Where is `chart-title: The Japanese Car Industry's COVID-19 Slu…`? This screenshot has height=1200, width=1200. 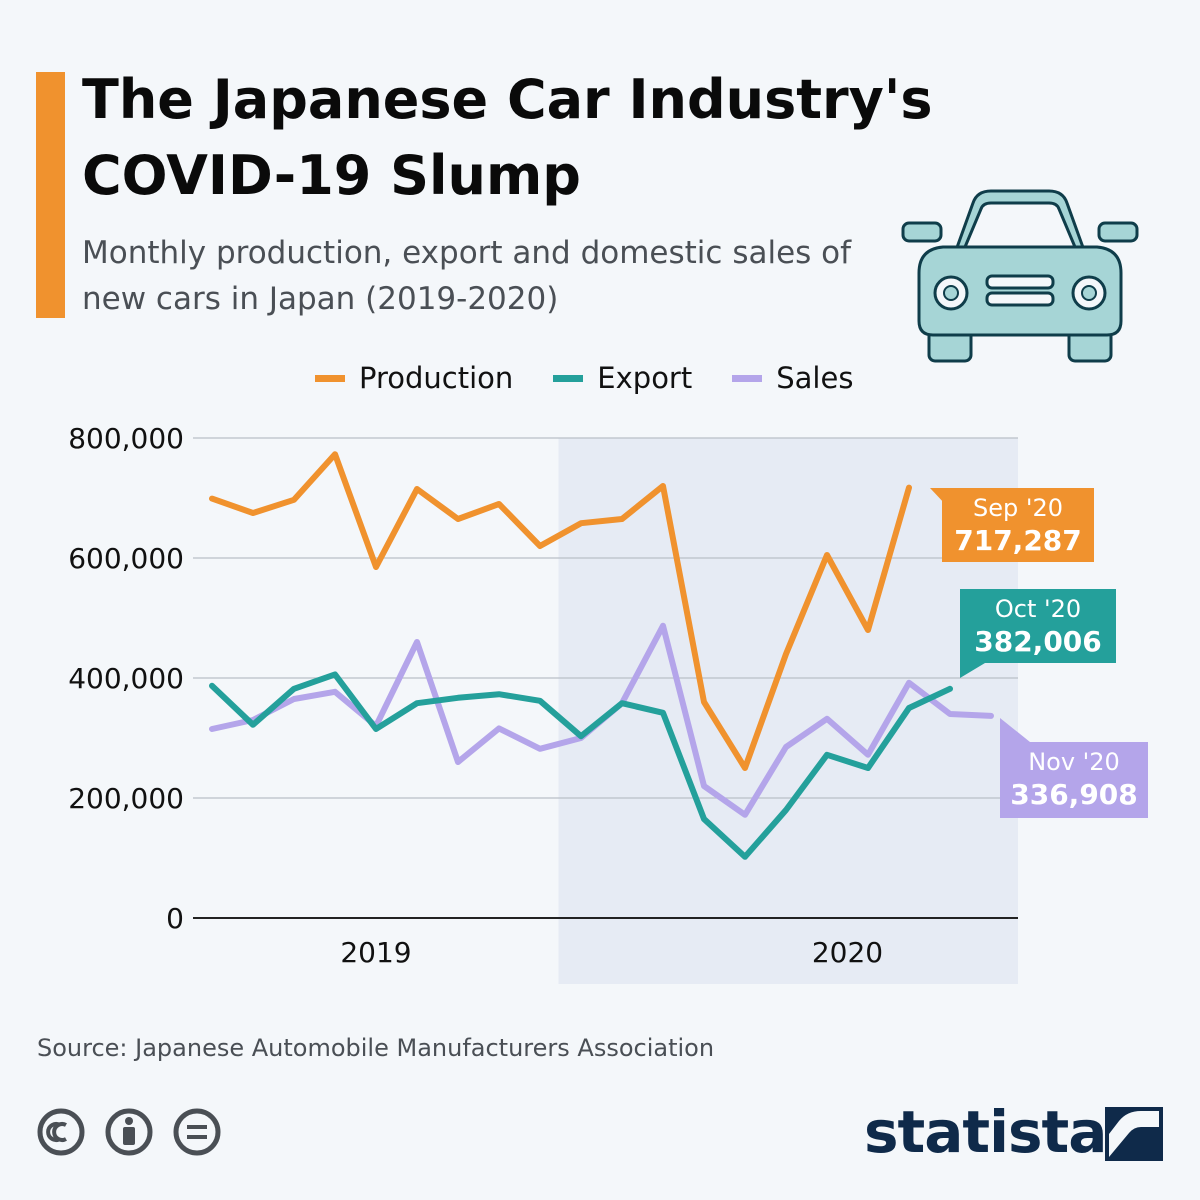 chart-title: The Japanese Car Industry's COVID-19 Slu… is located at coordinates (507, 137).